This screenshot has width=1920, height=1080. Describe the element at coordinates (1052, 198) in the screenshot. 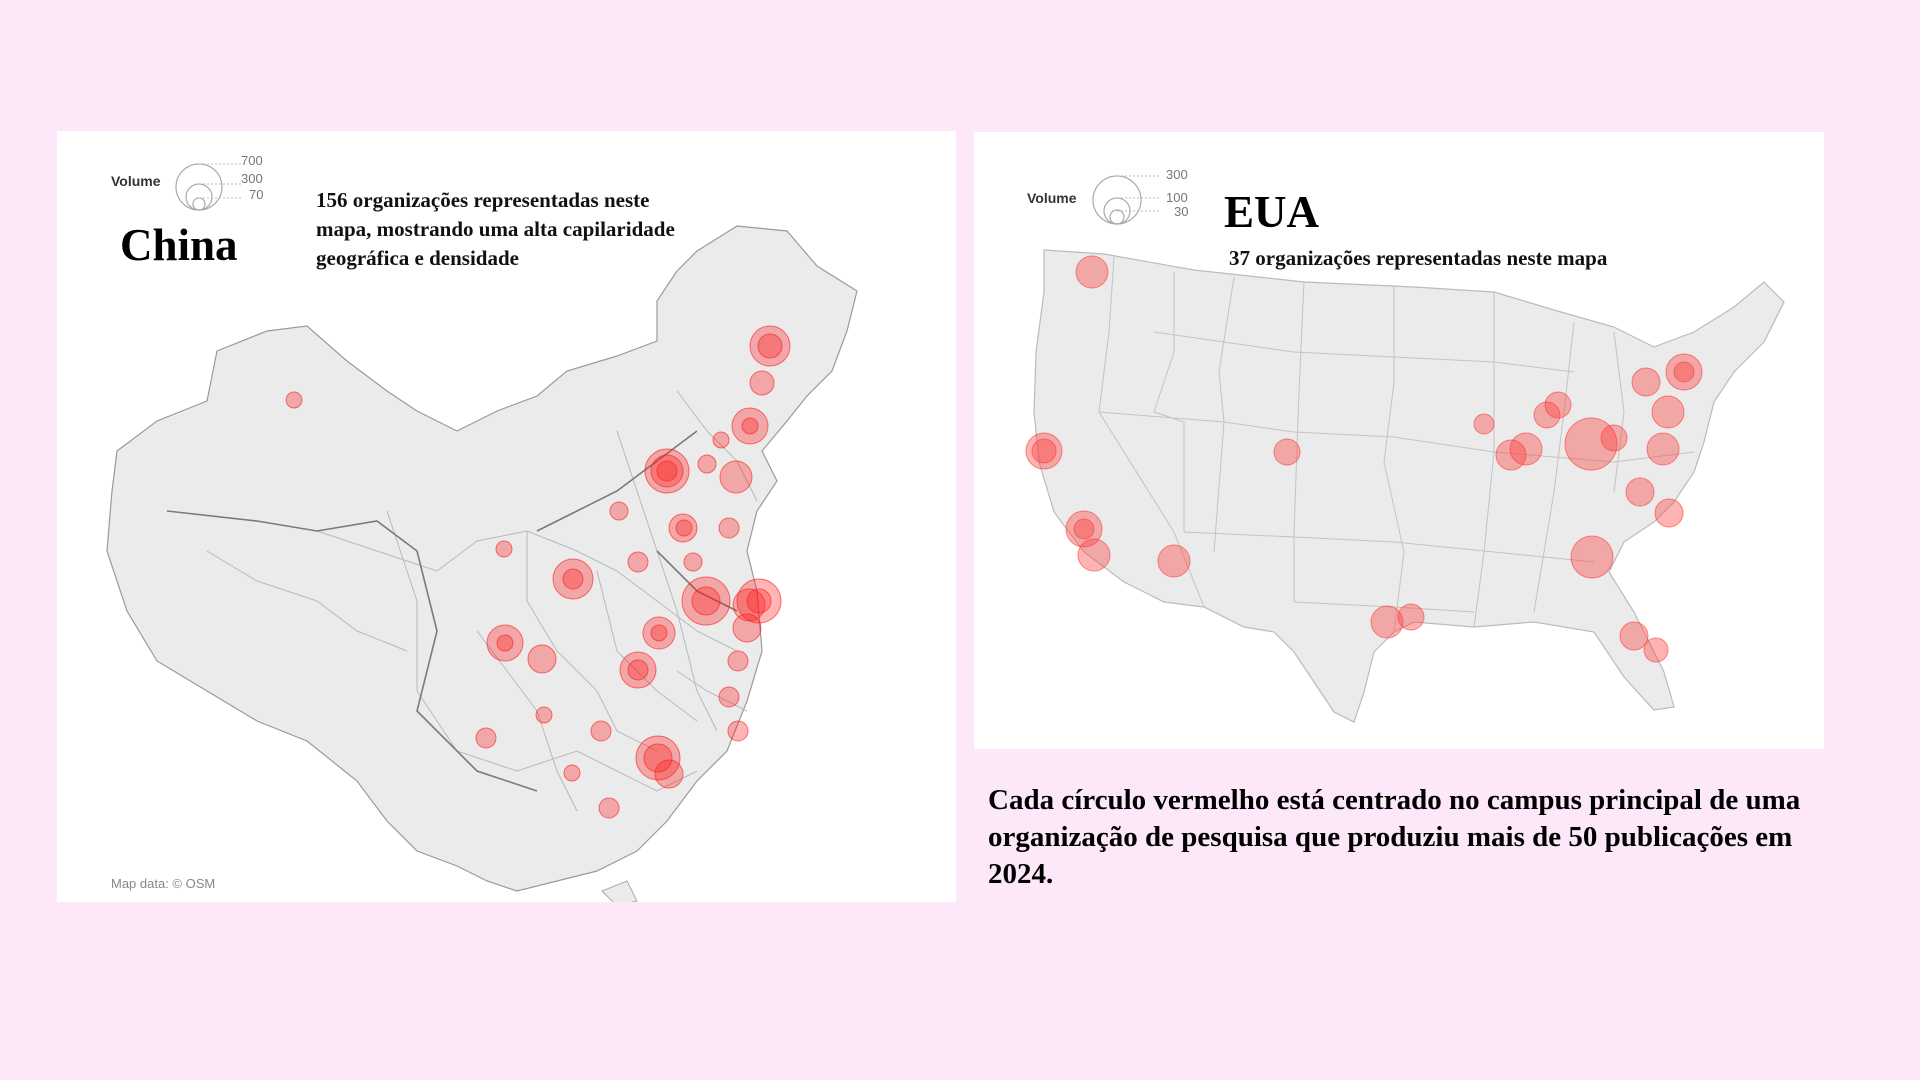

I see `usa-legend-title: Volume` at that location.